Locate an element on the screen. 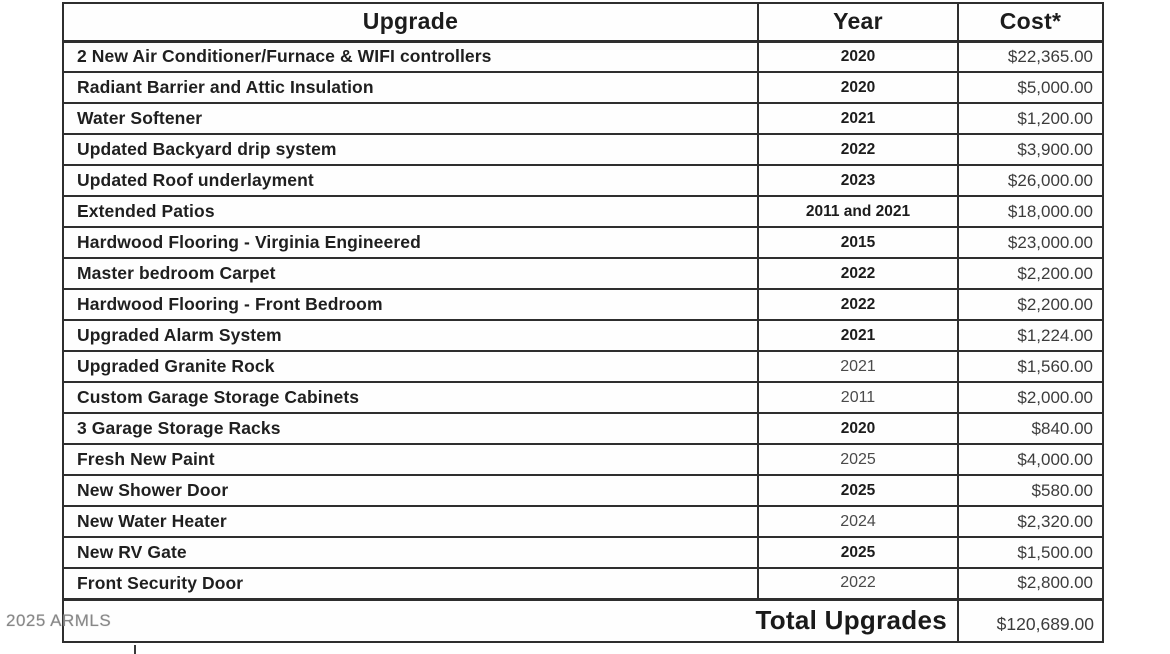 The image size is (1170, 654). total-upgrades-label: Total Upgrades is located at coordinates (510, 620).